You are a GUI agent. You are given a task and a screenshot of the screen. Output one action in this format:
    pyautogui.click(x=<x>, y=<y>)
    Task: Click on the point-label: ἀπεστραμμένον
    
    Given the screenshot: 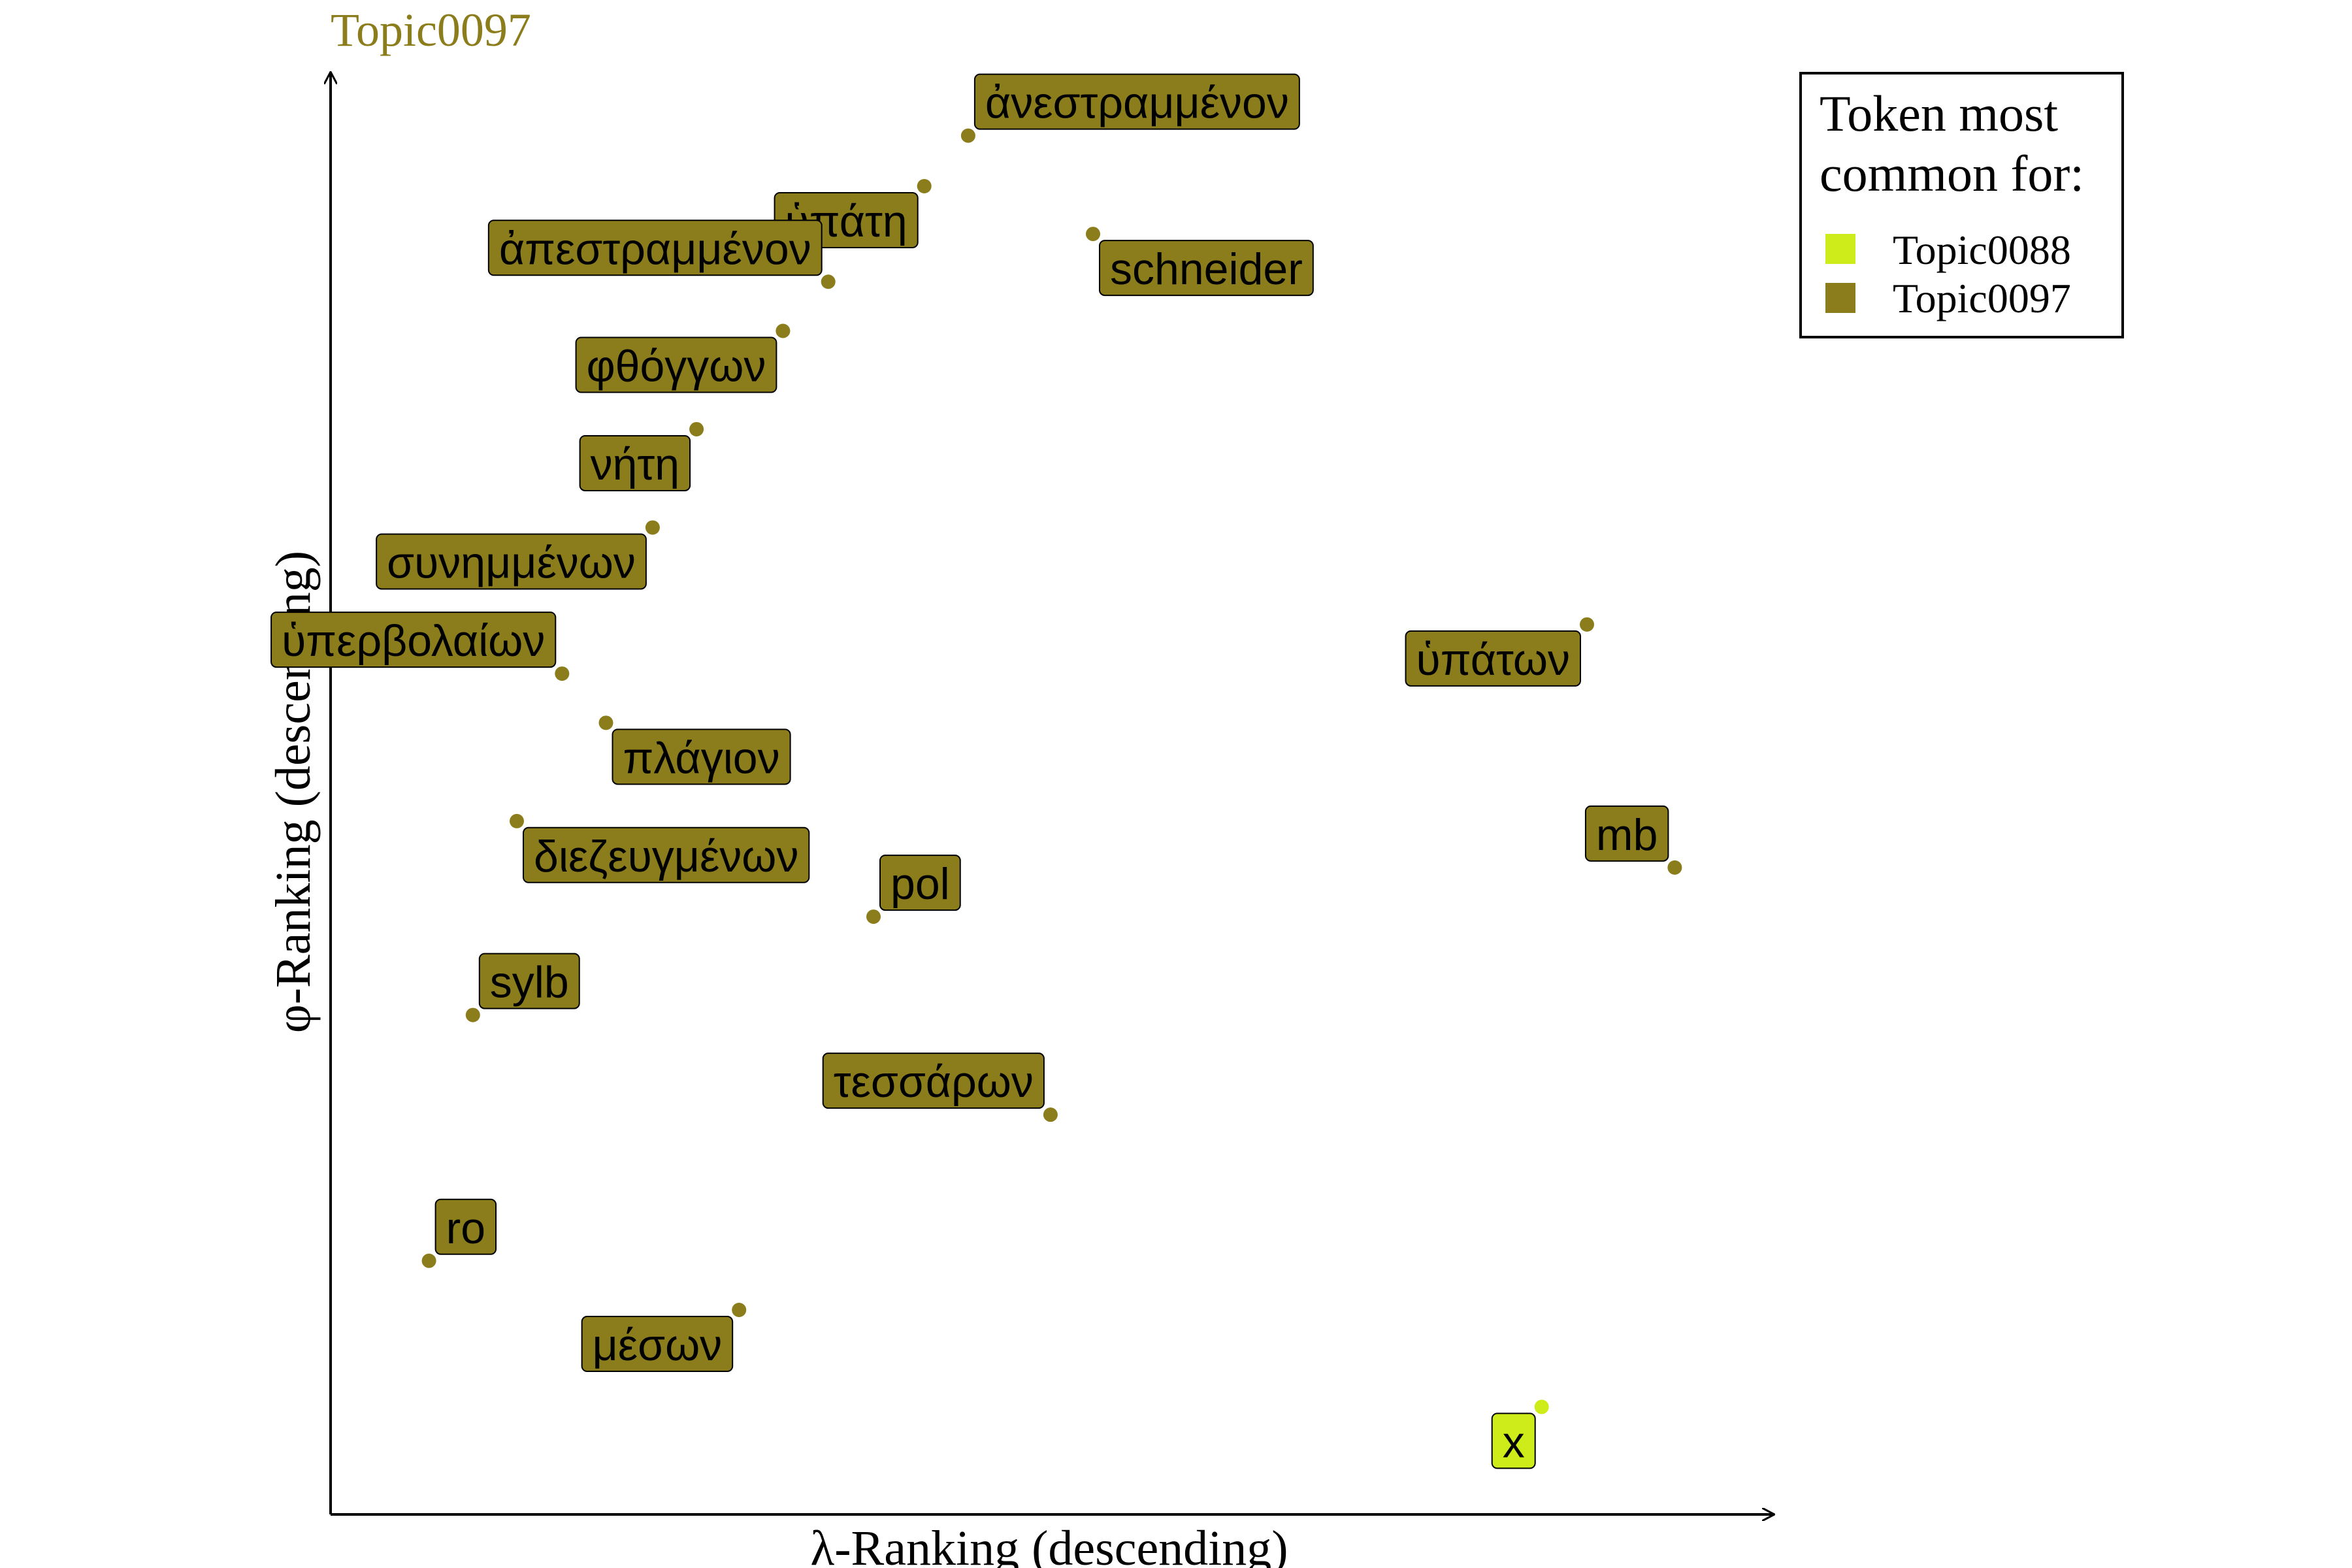 What is the action you would take?
    pyautogui.click(x=655, y=249)
    